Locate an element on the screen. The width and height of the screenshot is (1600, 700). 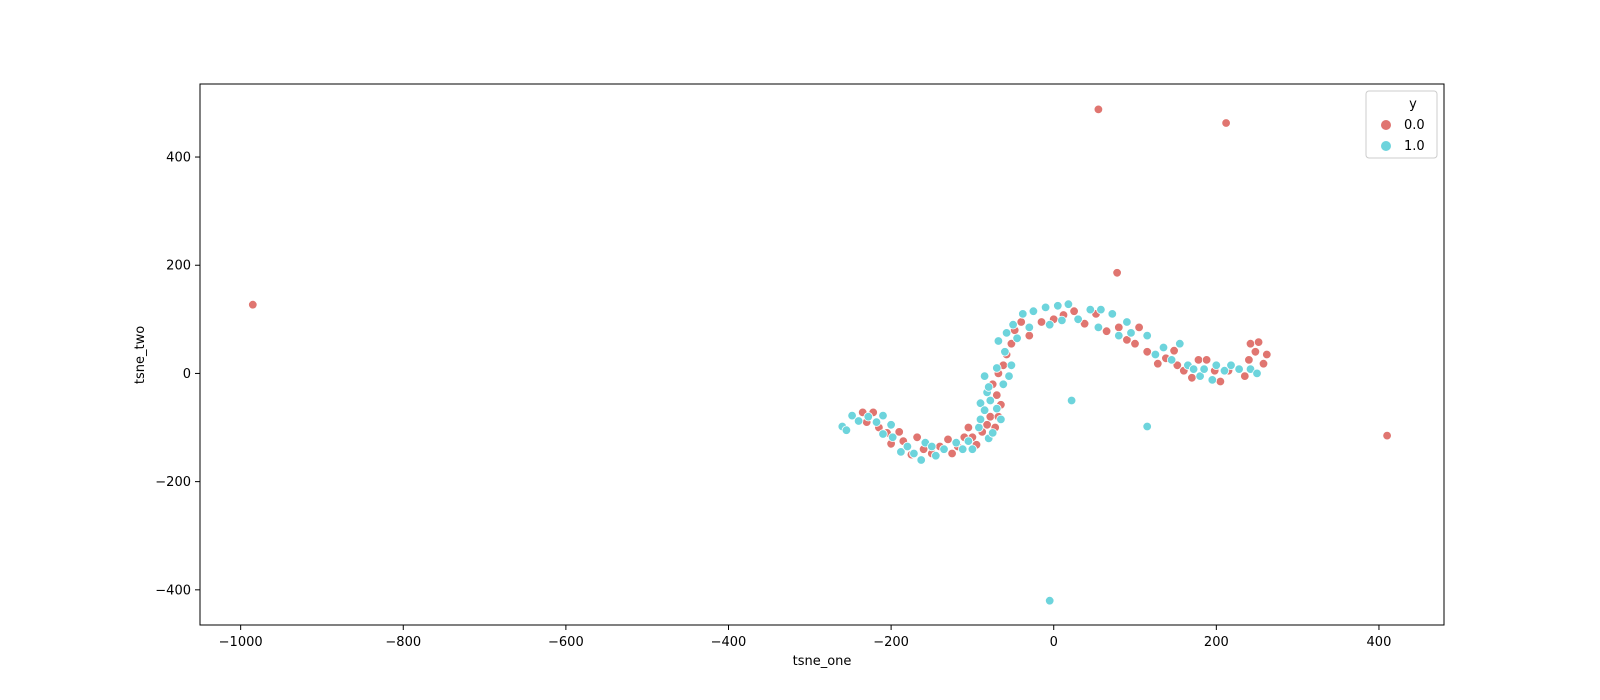
y-tick-label: −200 is located at coordinates (173, 482).